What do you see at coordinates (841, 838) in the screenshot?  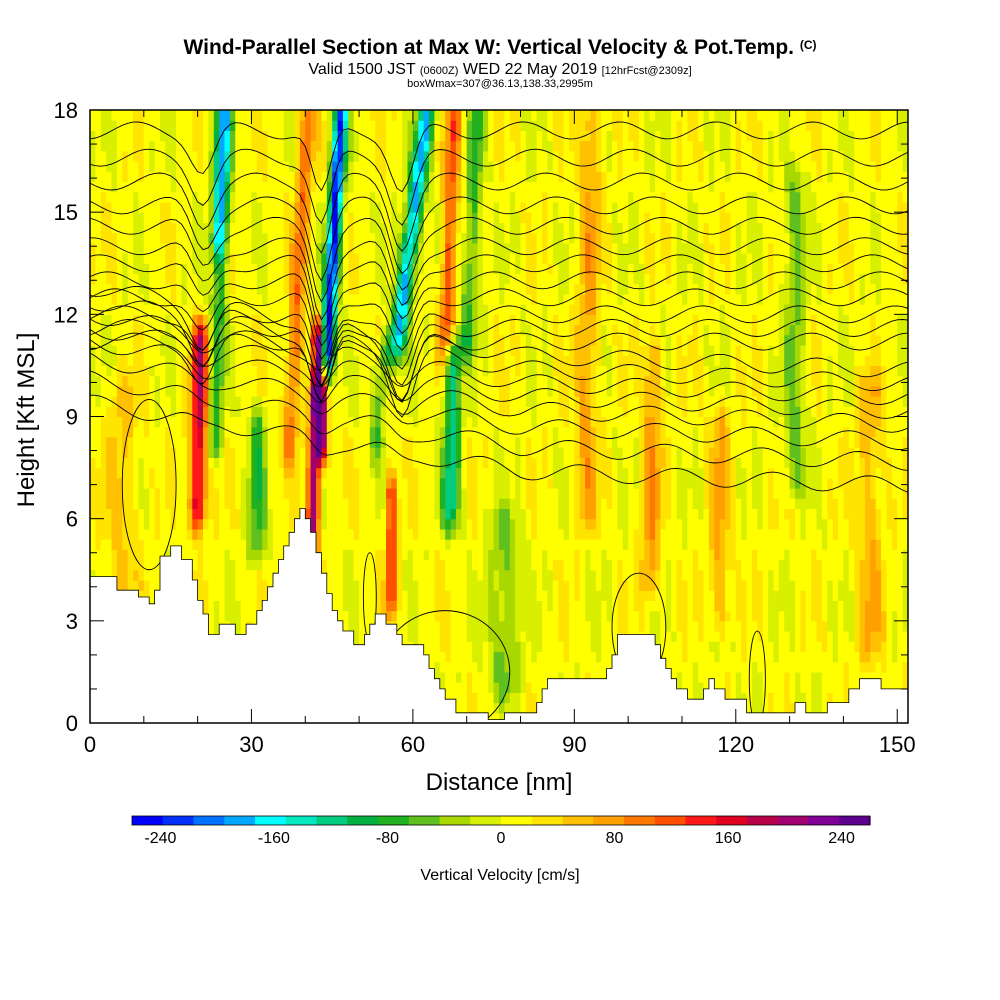 I see `colorbar-tick-label: 240` at bounding box center [841, 838].